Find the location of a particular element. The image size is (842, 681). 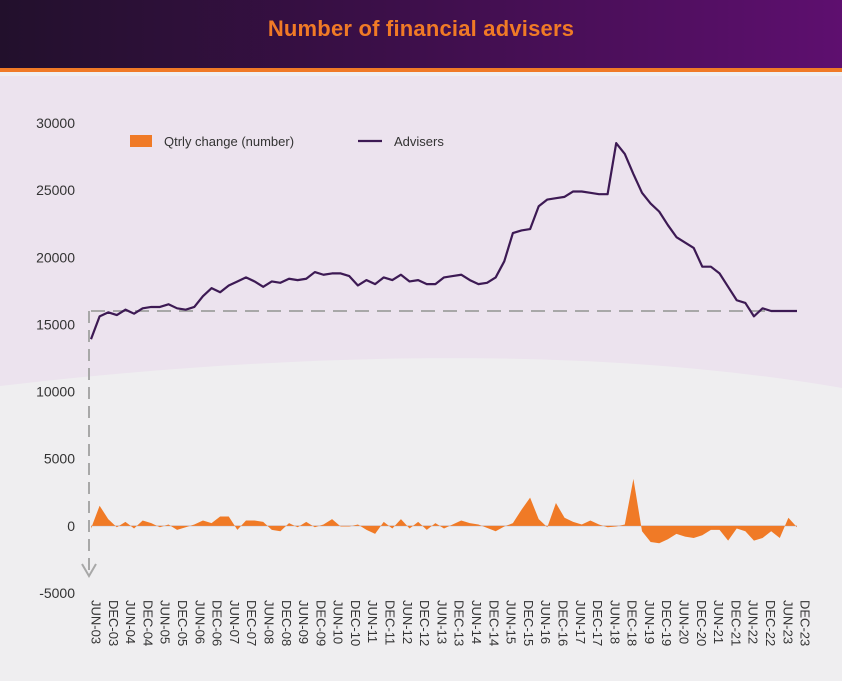

x-tick-label: JUN-03 is located at coordinates (96, 622).